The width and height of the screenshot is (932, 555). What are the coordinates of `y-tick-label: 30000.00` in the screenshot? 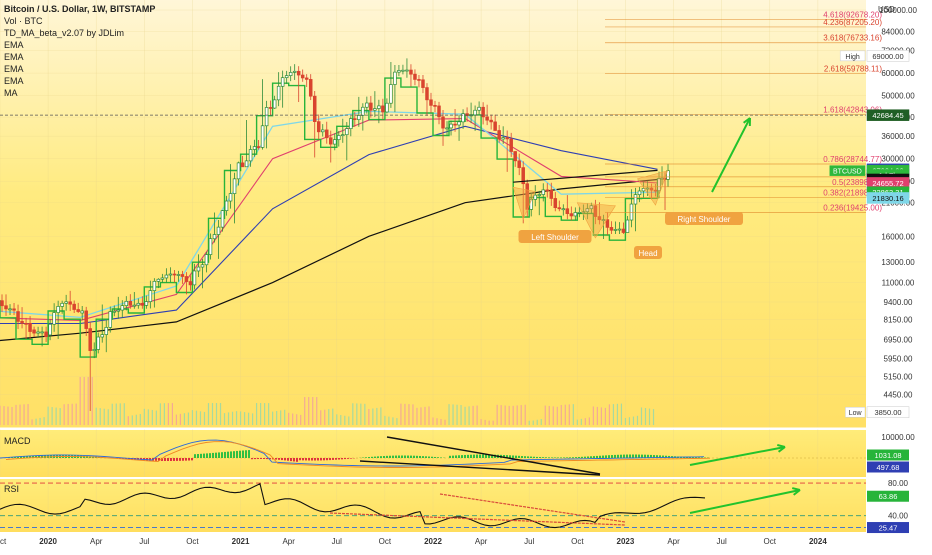 It's located at (898, 159).